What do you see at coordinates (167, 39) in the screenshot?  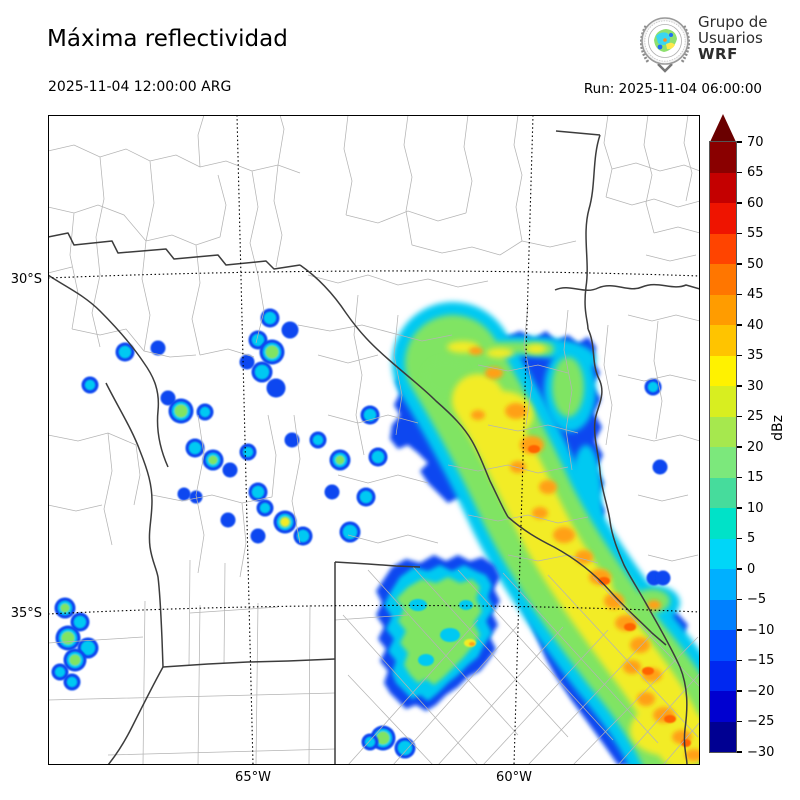 I see `page-title: Máxima reflectividad` at bounding box center [167, 39].